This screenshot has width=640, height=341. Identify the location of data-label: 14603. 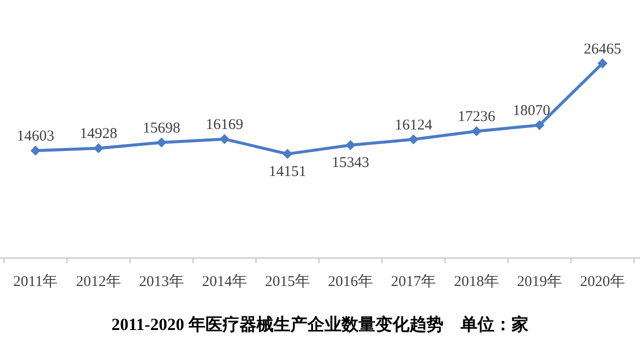
(35, 136).